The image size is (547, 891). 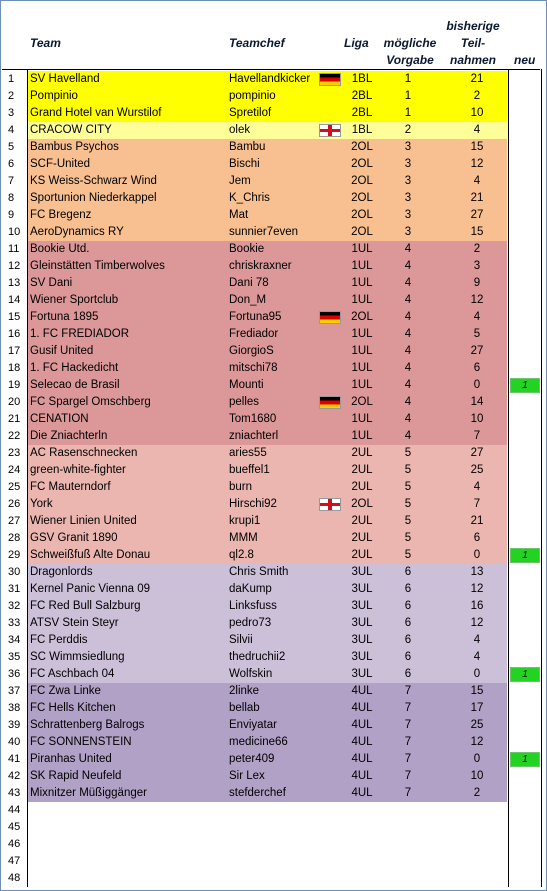 I want to click on table-row: 29 Schweißfuß Alte Donau ql2.8 2UL 5 0 1, so click(x=273, y=555).